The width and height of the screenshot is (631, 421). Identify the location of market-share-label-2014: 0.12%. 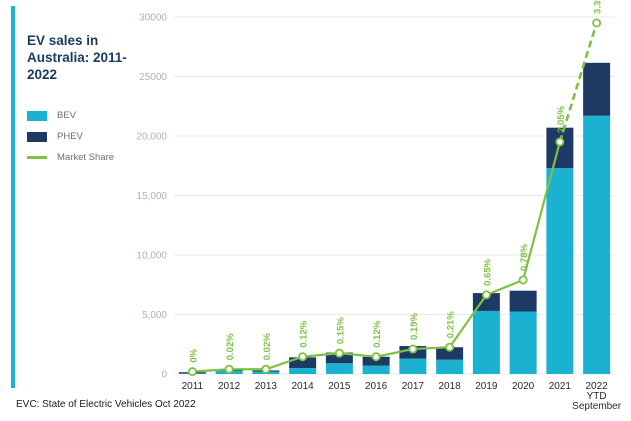
(304, 333).